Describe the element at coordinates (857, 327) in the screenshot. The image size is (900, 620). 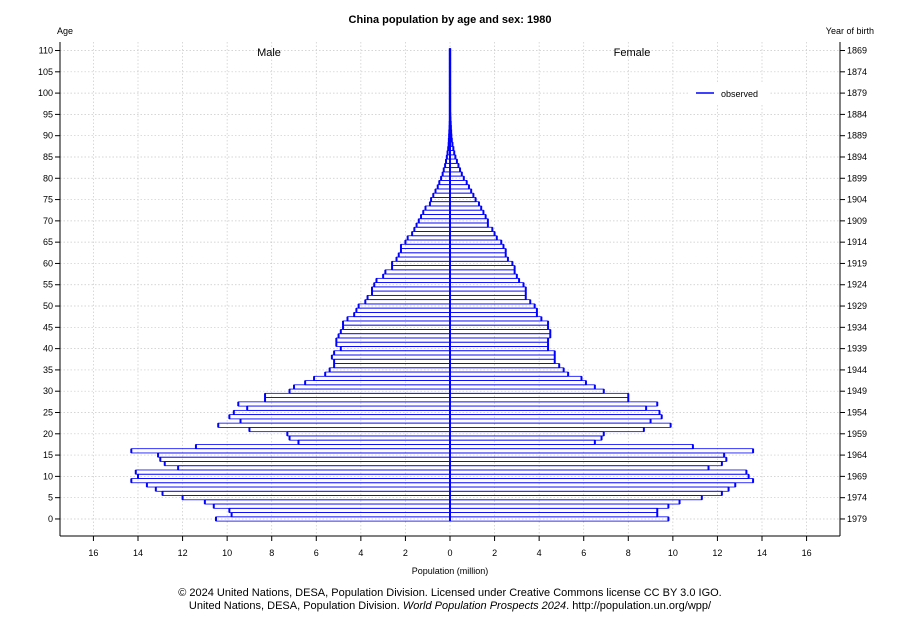
I see `y-tick-label-birth-year: 1934` at that location.